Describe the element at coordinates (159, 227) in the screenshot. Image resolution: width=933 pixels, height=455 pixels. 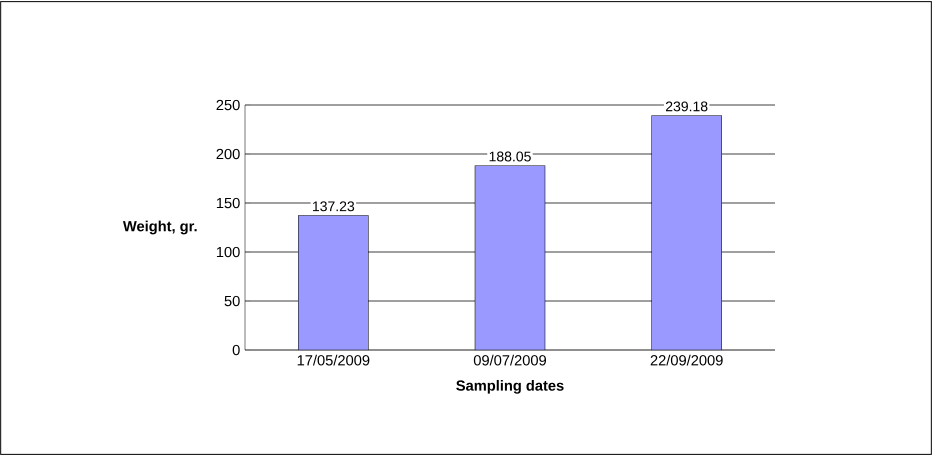
I see `y-axis-title: Weight, gr.` at that location.